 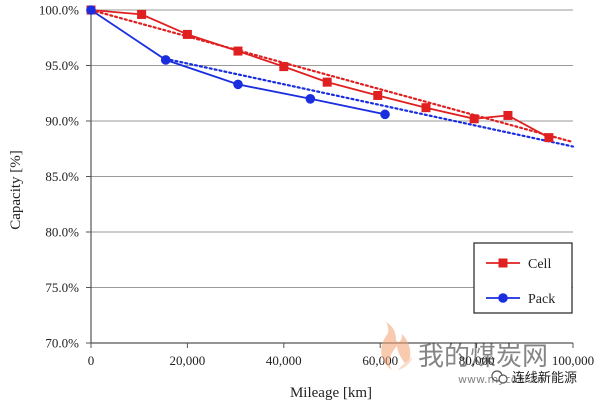 What do you see at coordinates (62, 65) in the screenshot?
I see `y-tick-label: 95.0%` at bounding box center [62, 65].